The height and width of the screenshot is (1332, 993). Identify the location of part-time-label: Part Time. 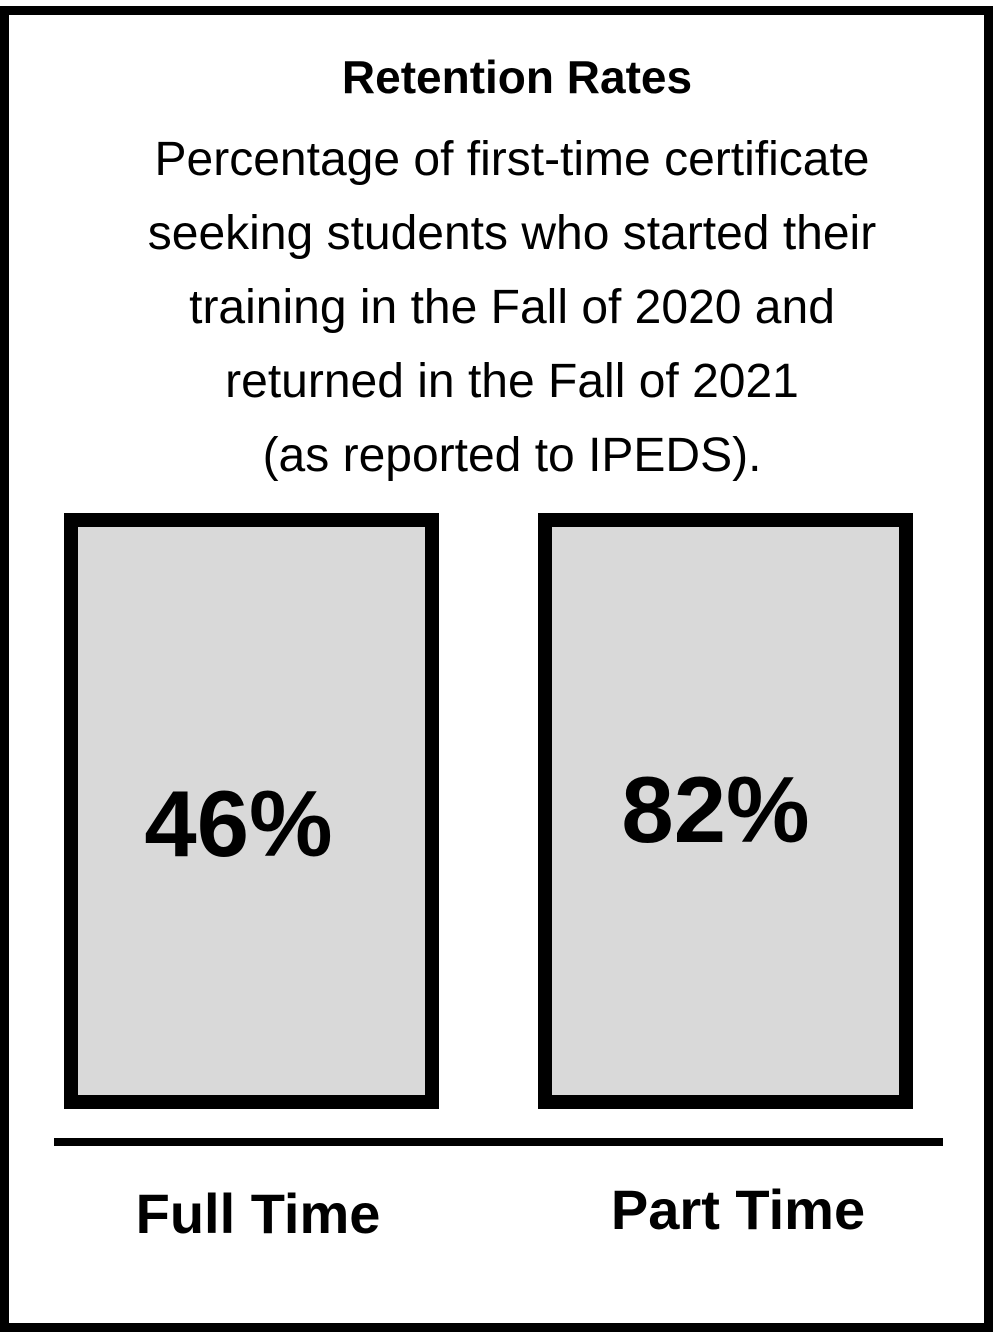
(738, 1209).